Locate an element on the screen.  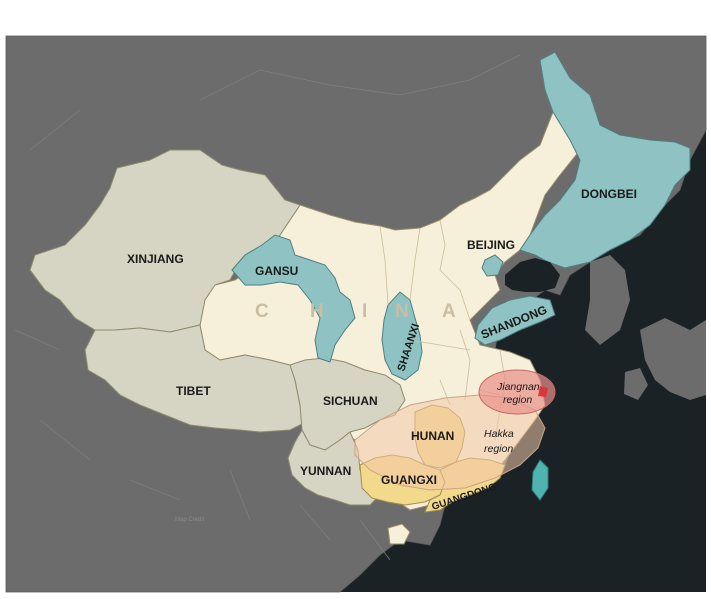
region-gansu is located at coordinates (293, 298).